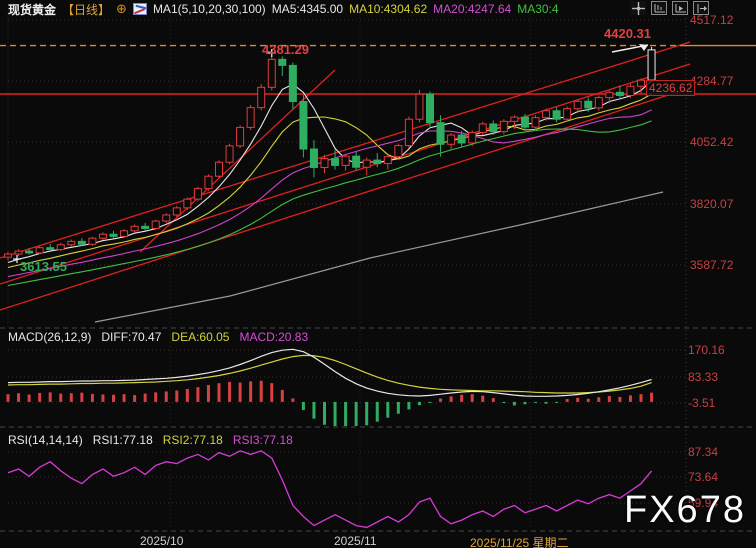  Describe the element at coordinates (32, 9) in the screenshot. I see `symbol-name: 现货黄金` at that location.